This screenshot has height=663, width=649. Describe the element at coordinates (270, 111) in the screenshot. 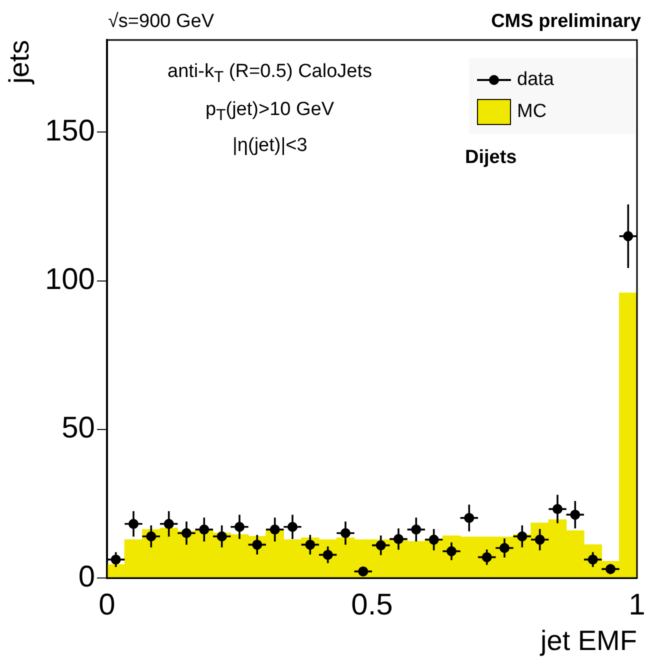

I see `annotation: p$_{T}$(jet)>10 GeV` at that location.